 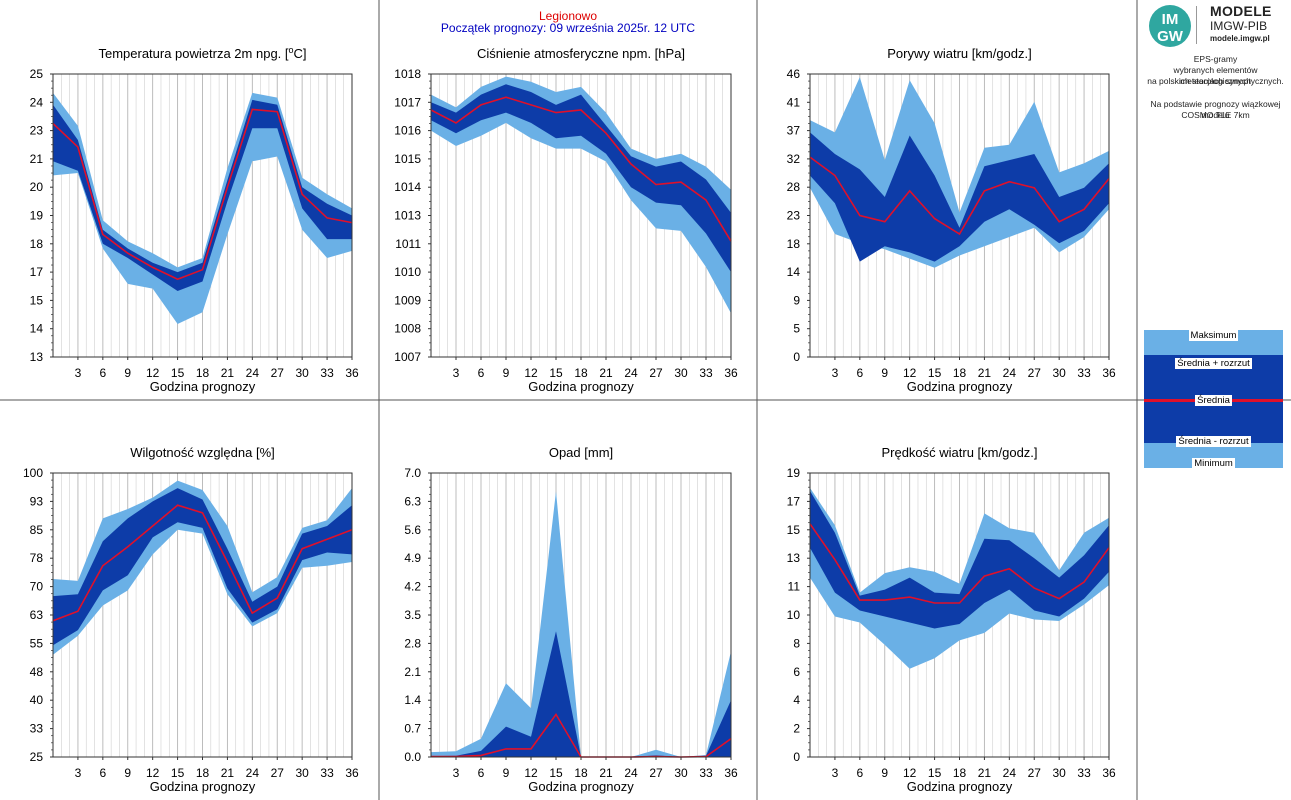 I want to click on y-tick-label: 4.9, so click(x=412, y=558).